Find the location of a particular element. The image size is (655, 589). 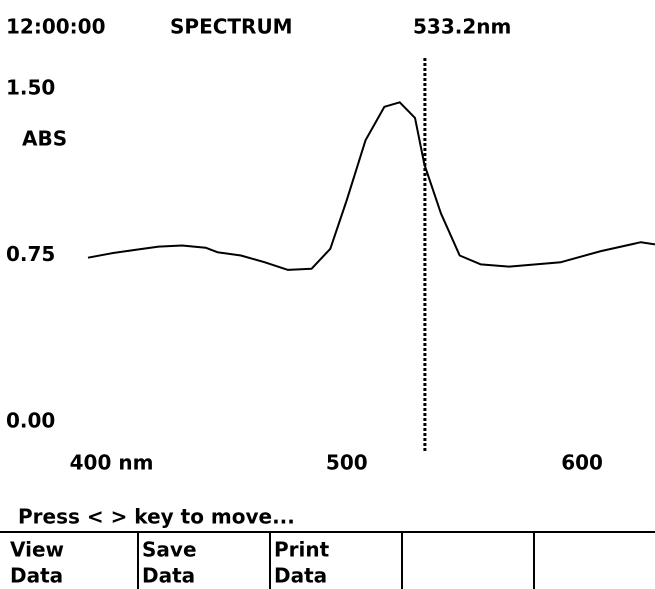

softkey-label: View is located at coordinates (37, 550).